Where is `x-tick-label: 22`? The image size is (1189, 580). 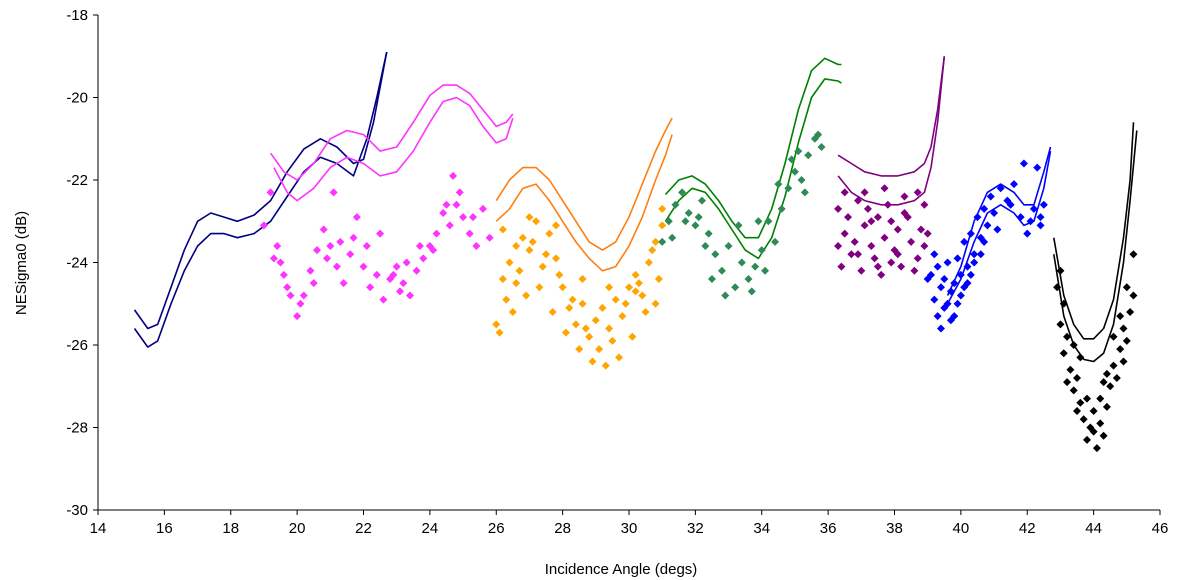 x-tick-label: 22 is located at coordinates (363, 528).